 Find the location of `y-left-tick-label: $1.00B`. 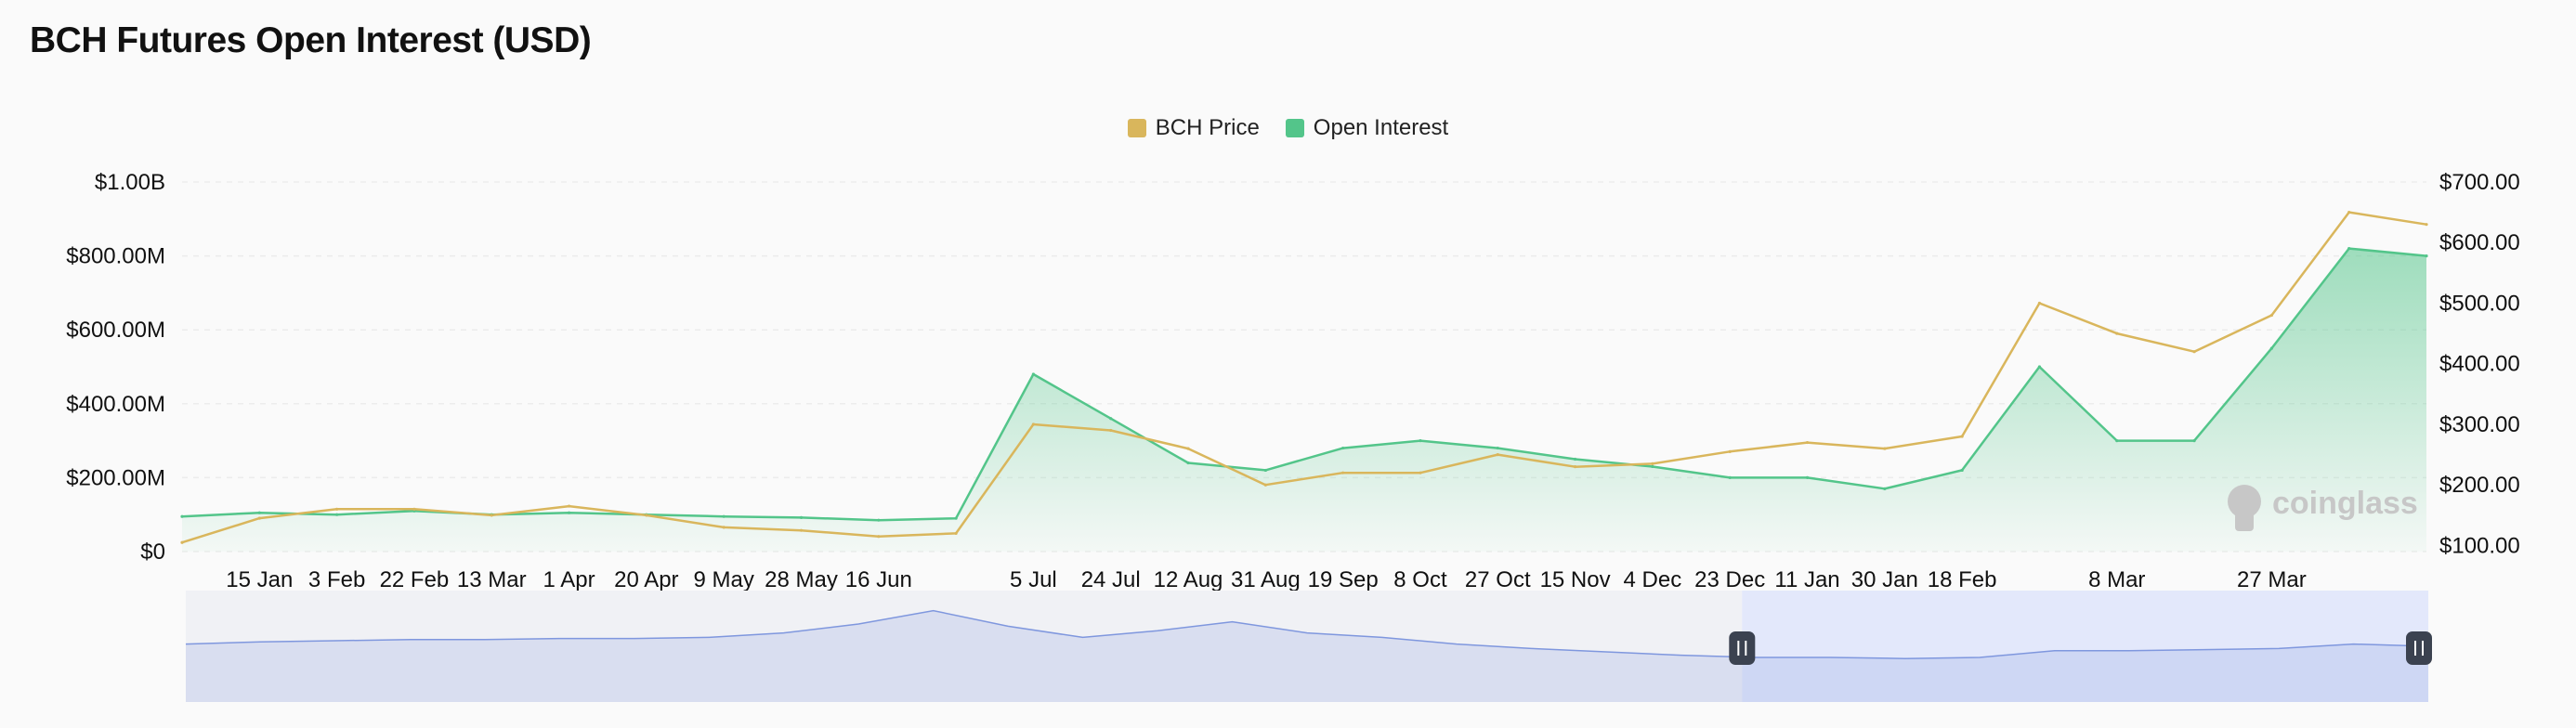

y-left-tick-label: $1.00B is located at coordinates (130, 182).